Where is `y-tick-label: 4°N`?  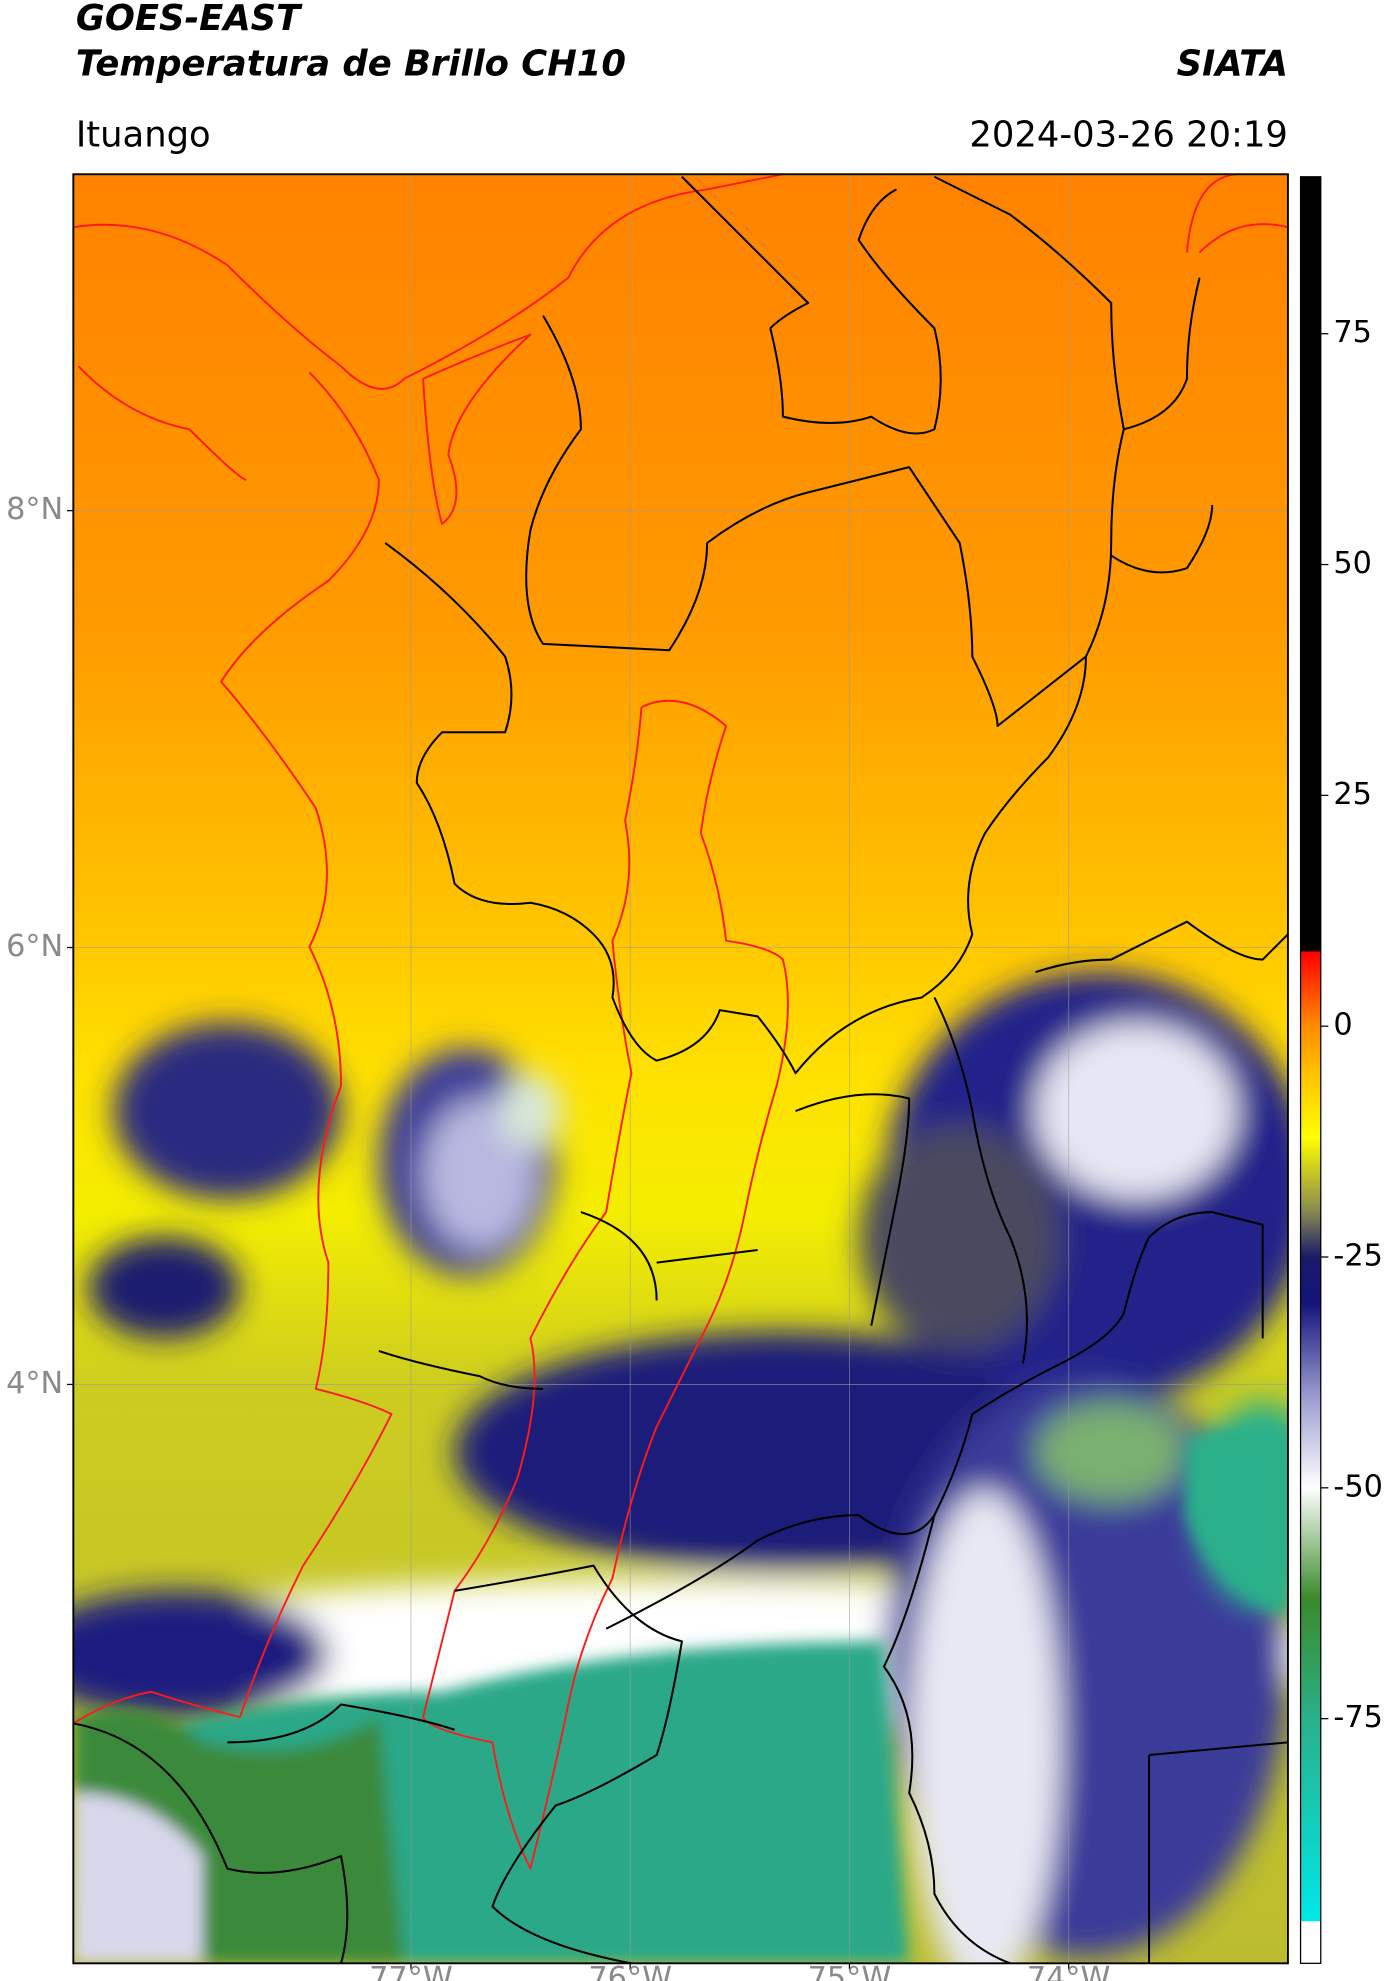
y-tick-label: 4°N is located at coordinates (34, 1383).